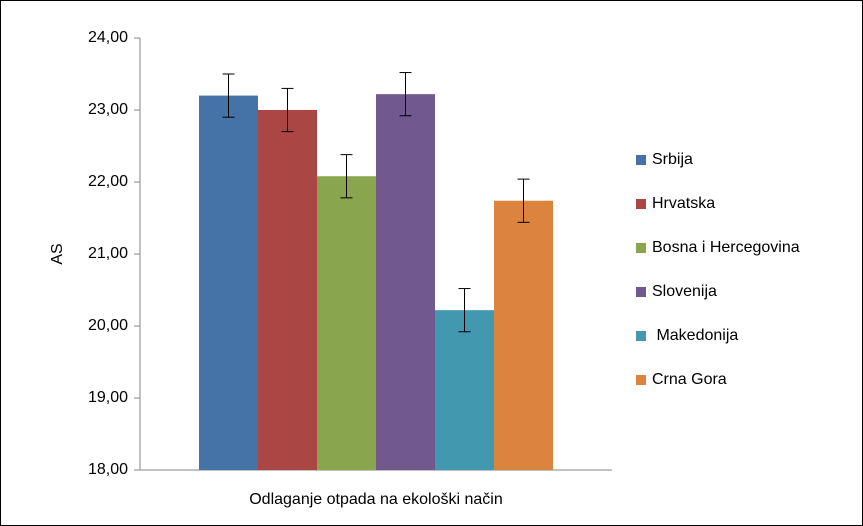 The width and height of the screenshot is (863, 526). I want to click on y-tick-label: 23,00, so click(108, 109).